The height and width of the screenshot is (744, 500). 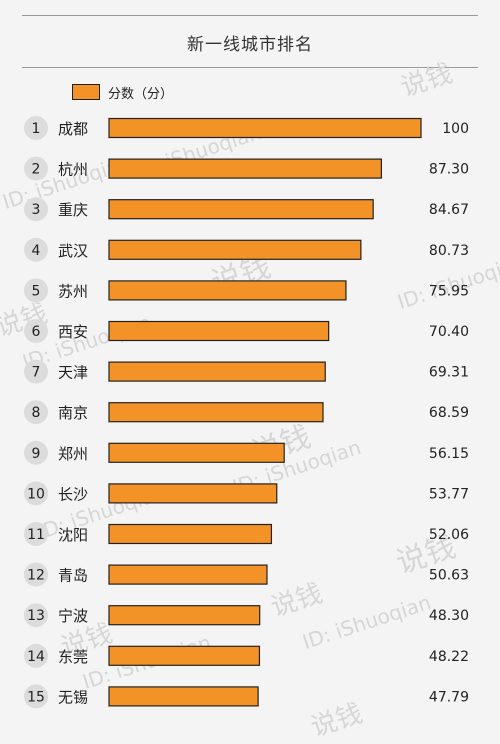 I want to click on city-label: 东莞, so click(x=73, y=657).